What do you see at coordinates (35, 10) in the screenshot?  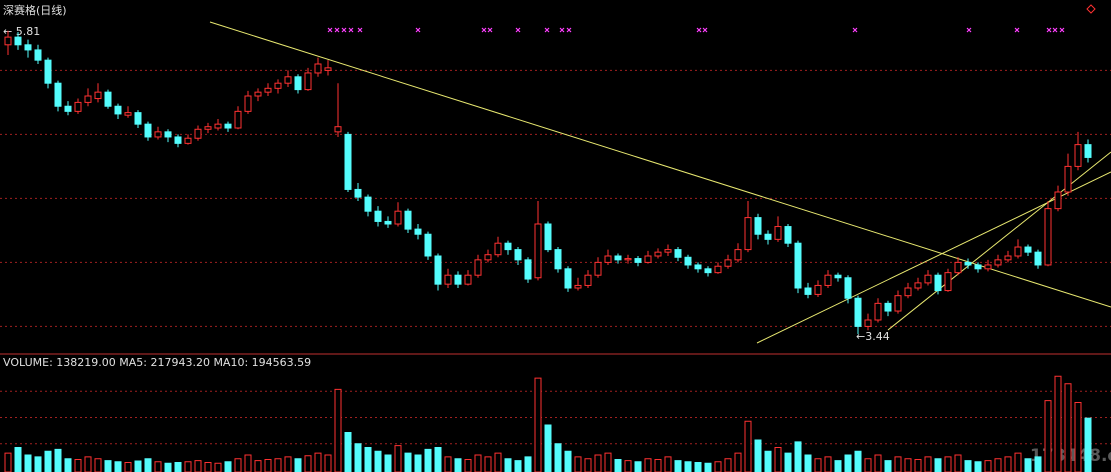 I see `chart-title: 深赛格(日线)` at bounding box center [35, 10].